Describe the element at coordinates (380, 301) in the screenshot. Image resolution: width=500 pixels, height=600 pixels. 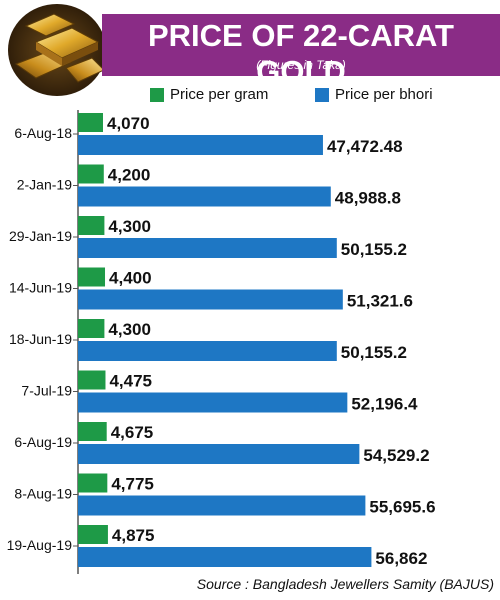
I see `data-label-price-per-bhori: 51,321.6` at that location.